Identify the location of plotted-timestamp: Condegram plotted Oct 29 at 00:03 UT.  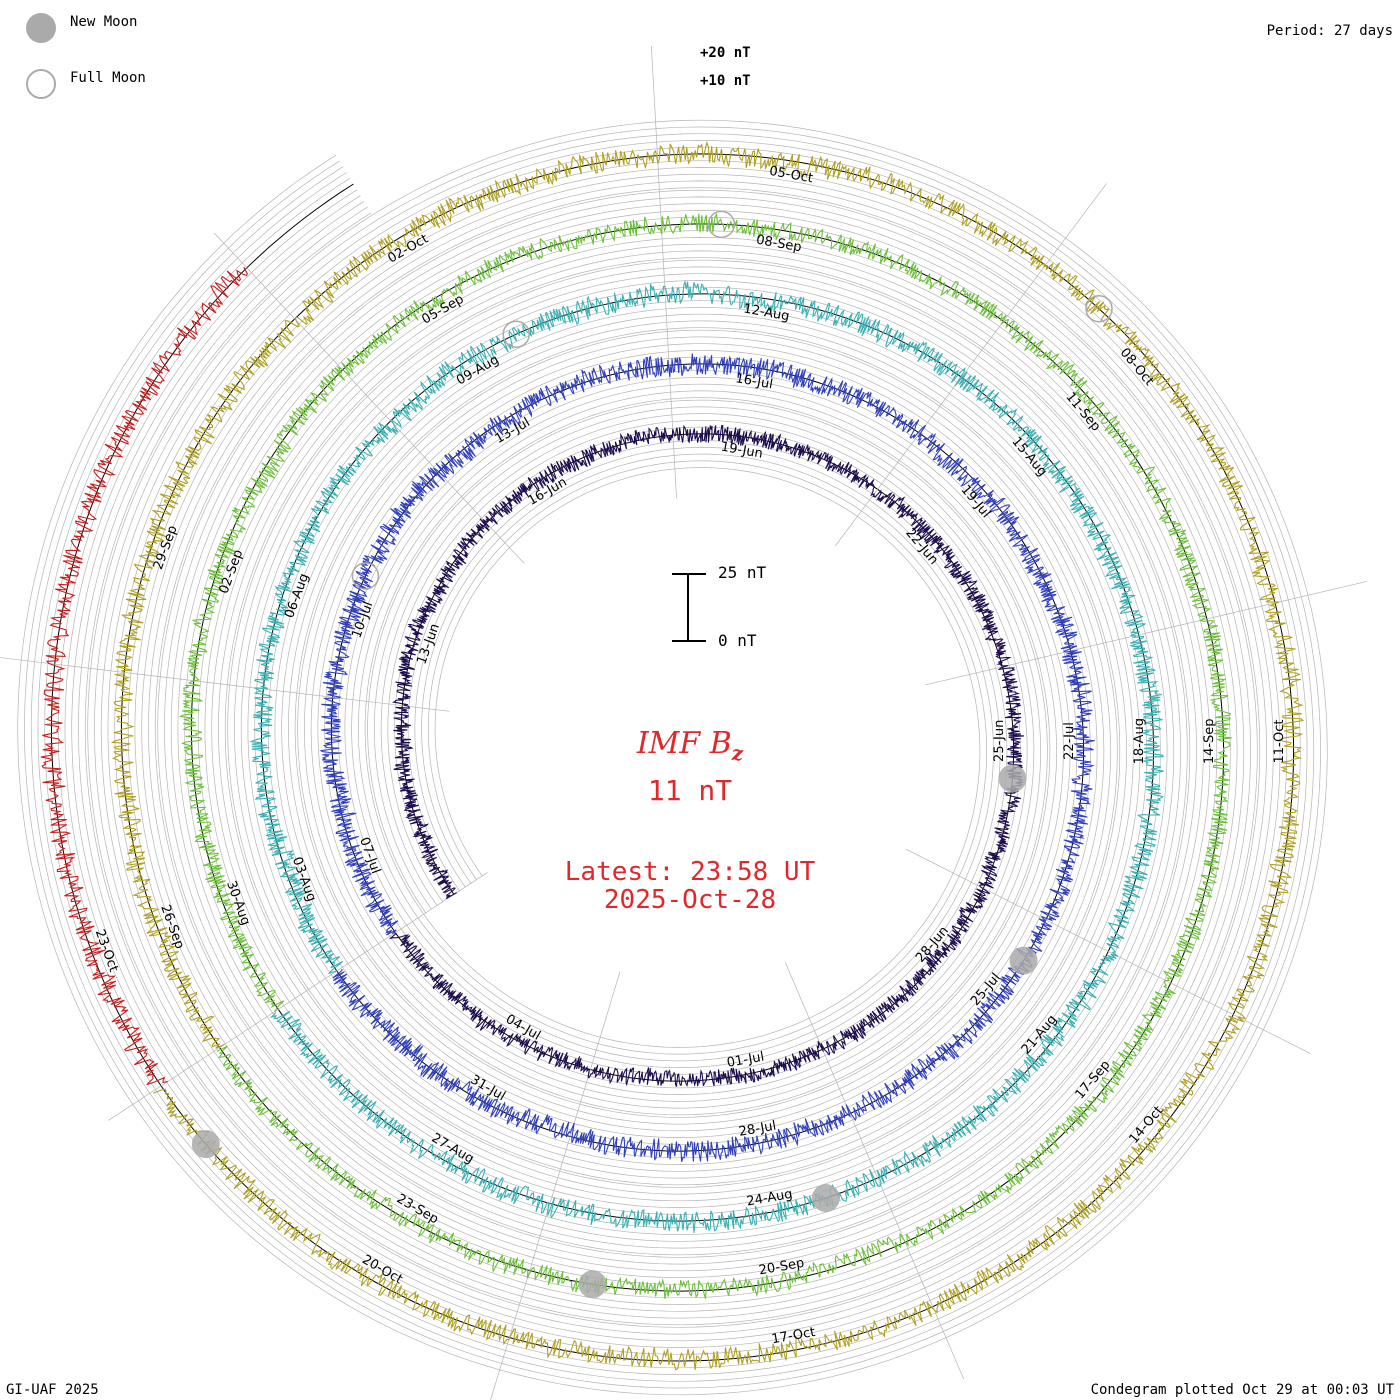
(1242, 1390).